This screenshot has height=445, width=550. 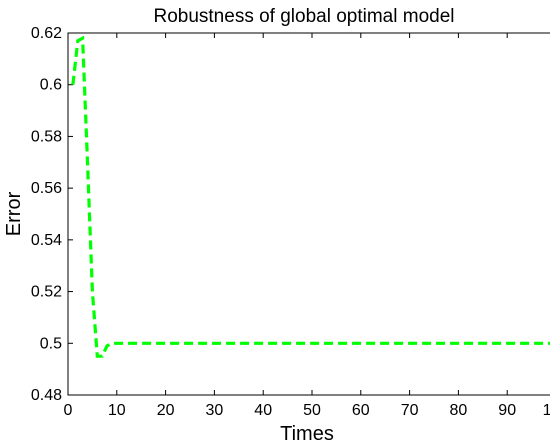 I want to click on x-tick-label: 80, so click(x=459, y=410).